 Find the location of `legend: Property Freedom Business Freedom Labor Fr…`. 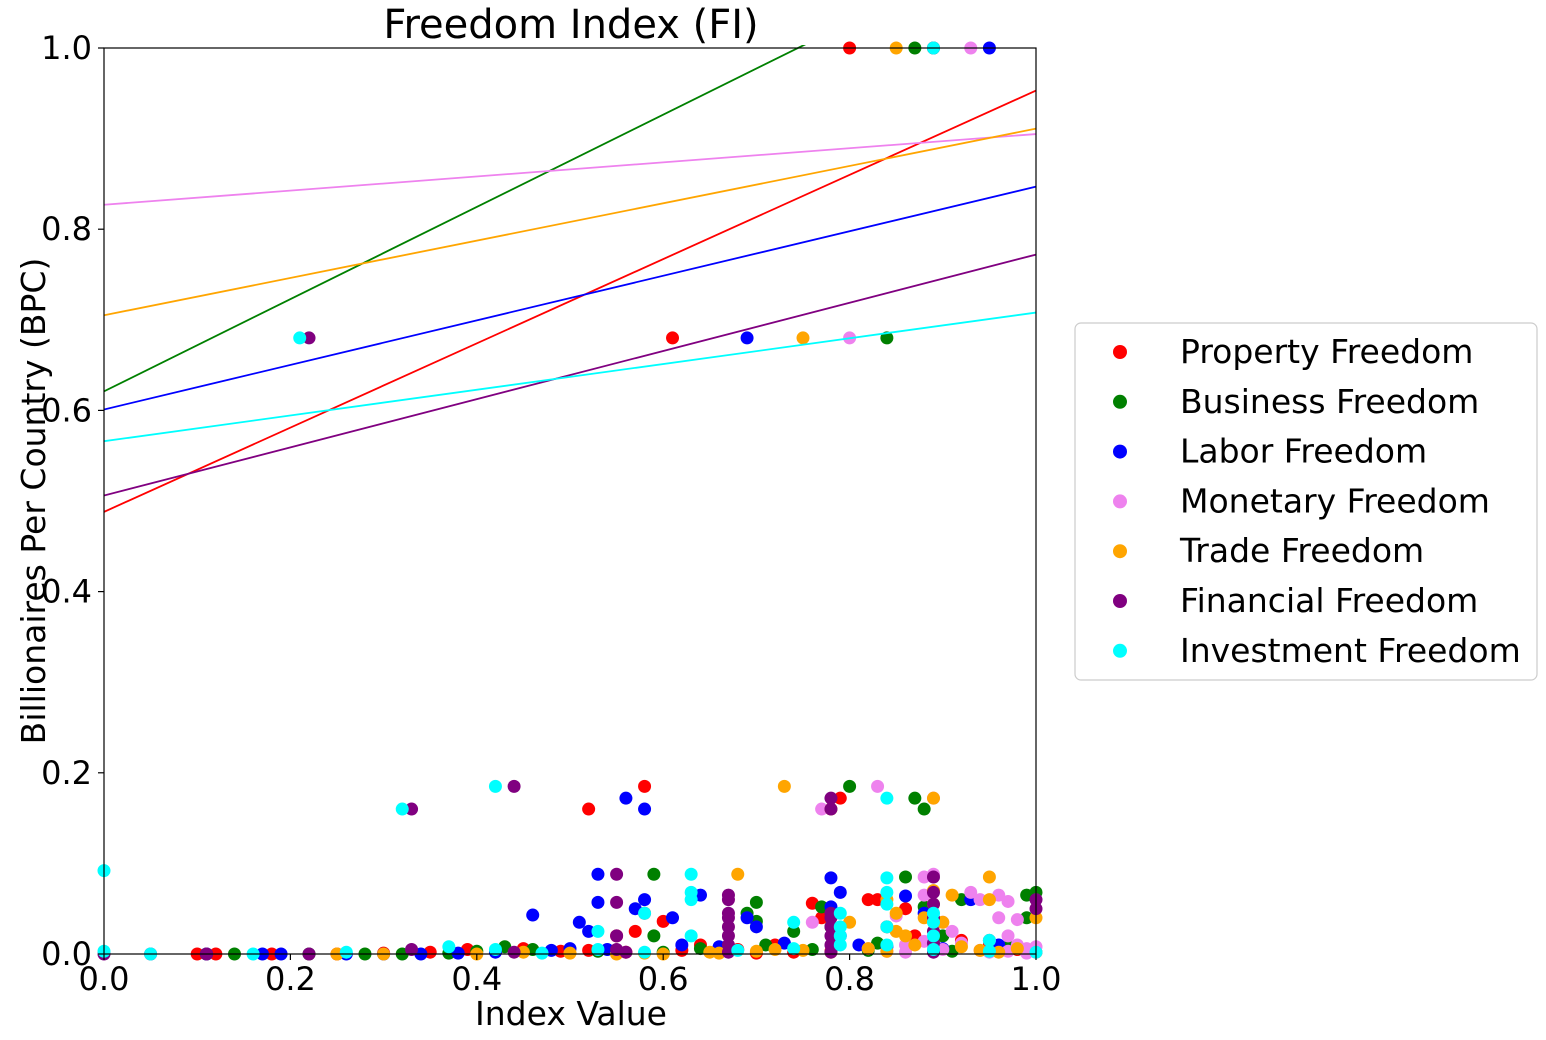

legend: Property Freedom Business Freedom Labor Fr… is located at coordinates (1306, 501).